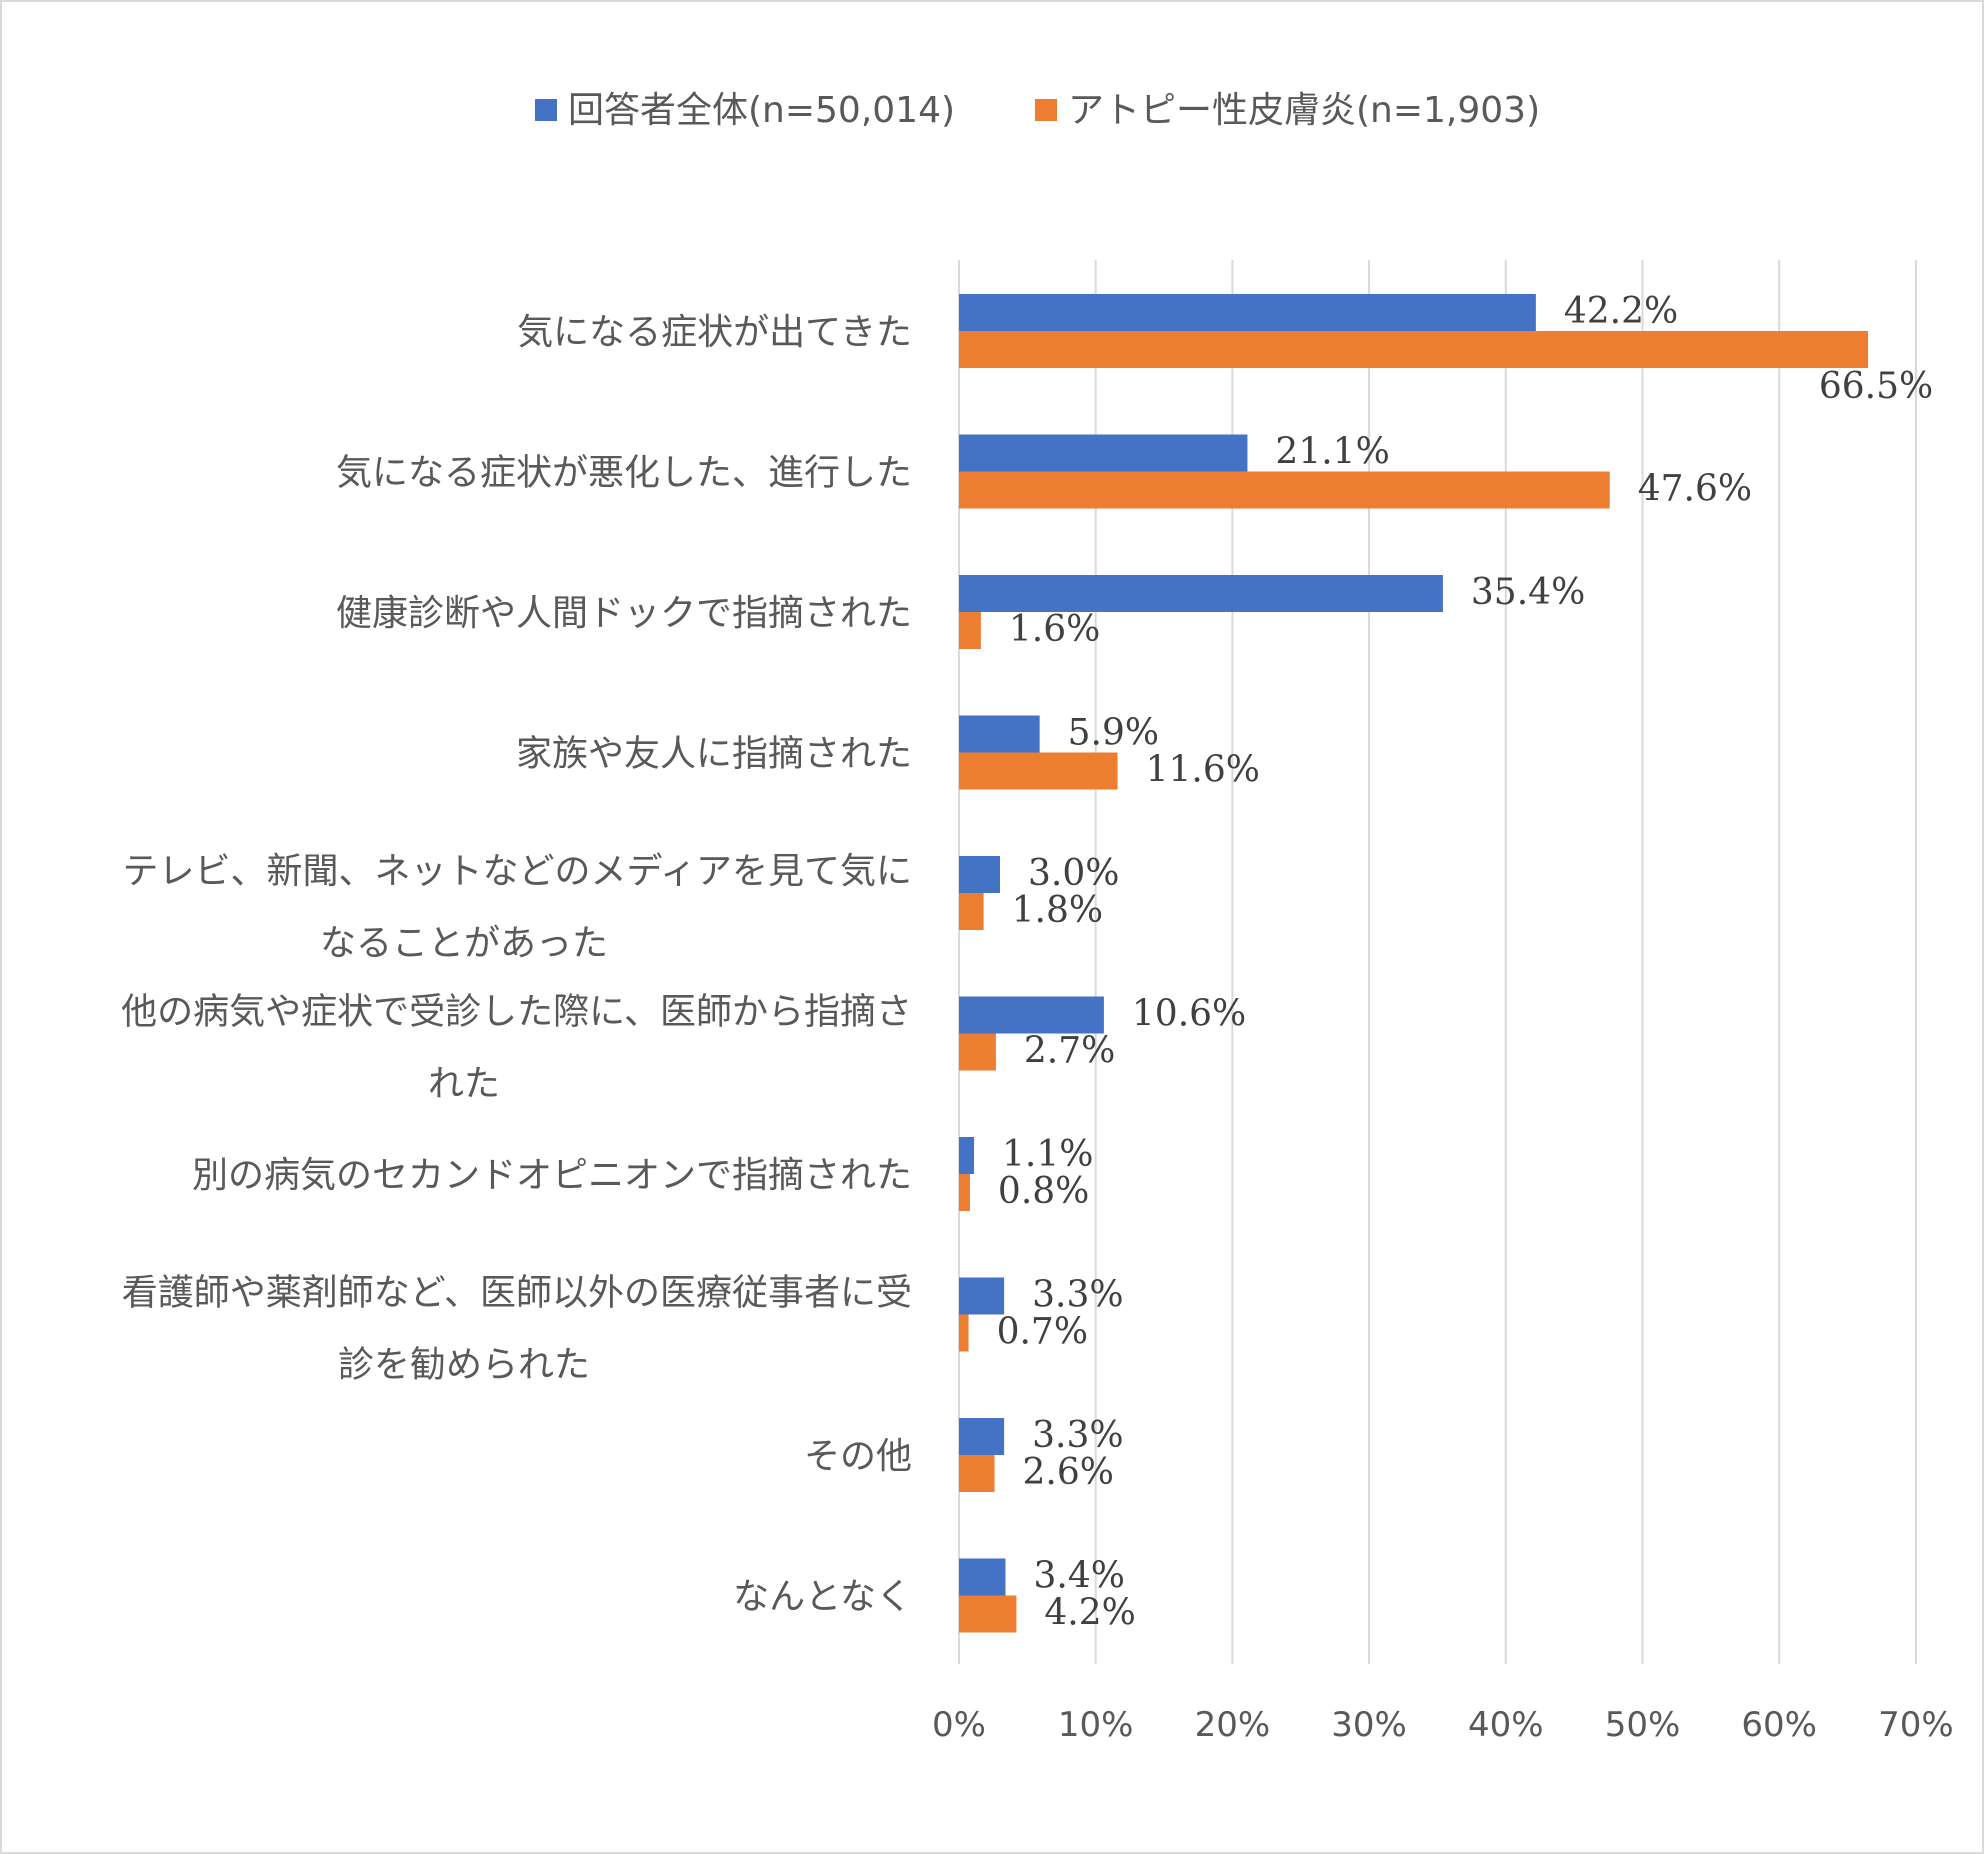 This screenshot has width=1984, height=1854. Describe the element at coordinates (858, 1456) in the screenshot. I see `category-label: その他` at that location.